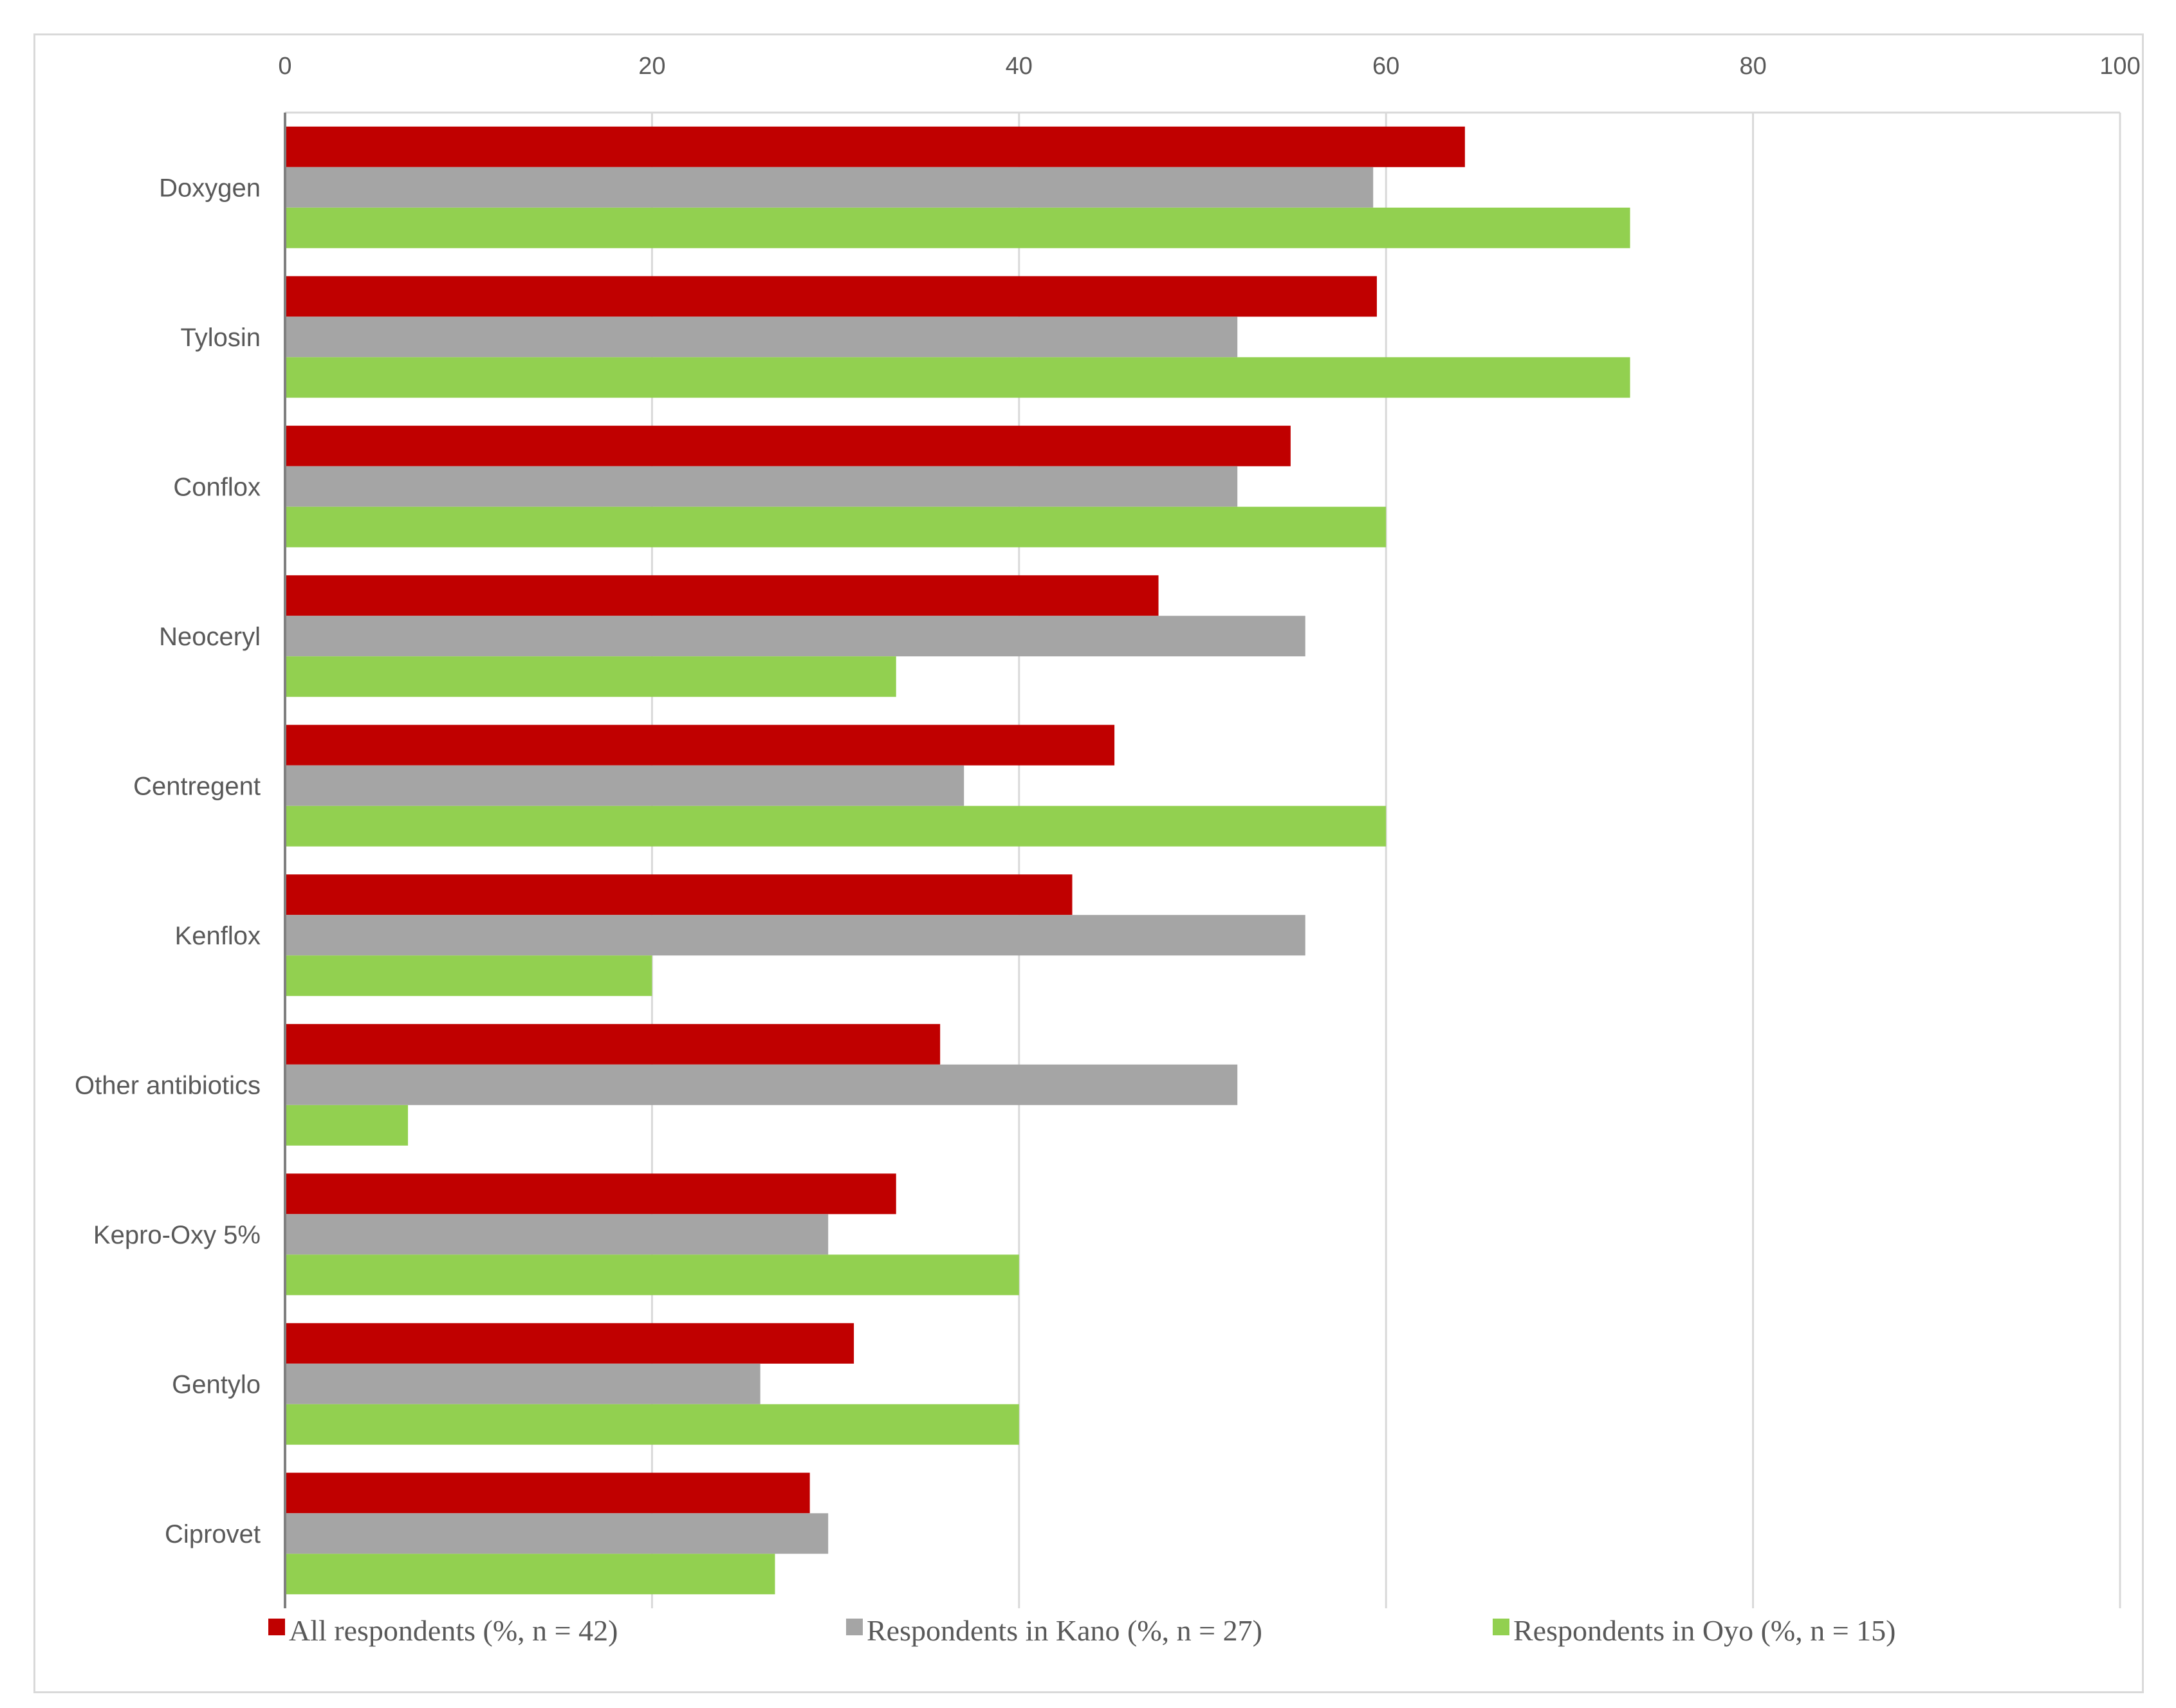 This screenshot has width=2176, height=1708. What do you see at coordinates (210, 637) in the screenshot?
I see `category-label: Neoceryl` at bounding box center [210, 637].